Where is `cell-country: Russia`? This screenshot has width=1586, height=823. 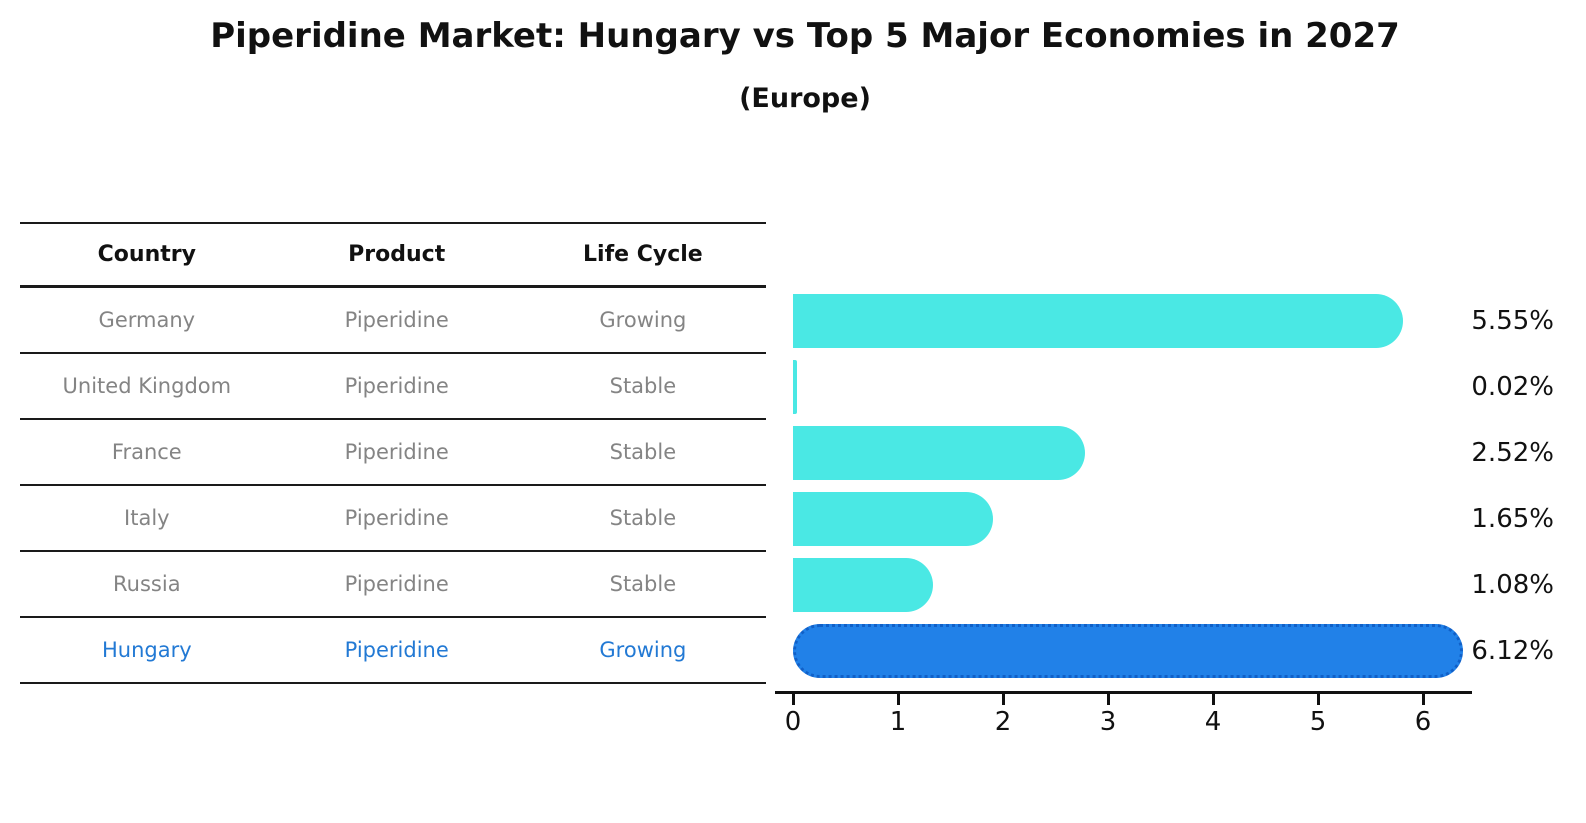
cell-country: Russia is located at coordinates (147, 584).